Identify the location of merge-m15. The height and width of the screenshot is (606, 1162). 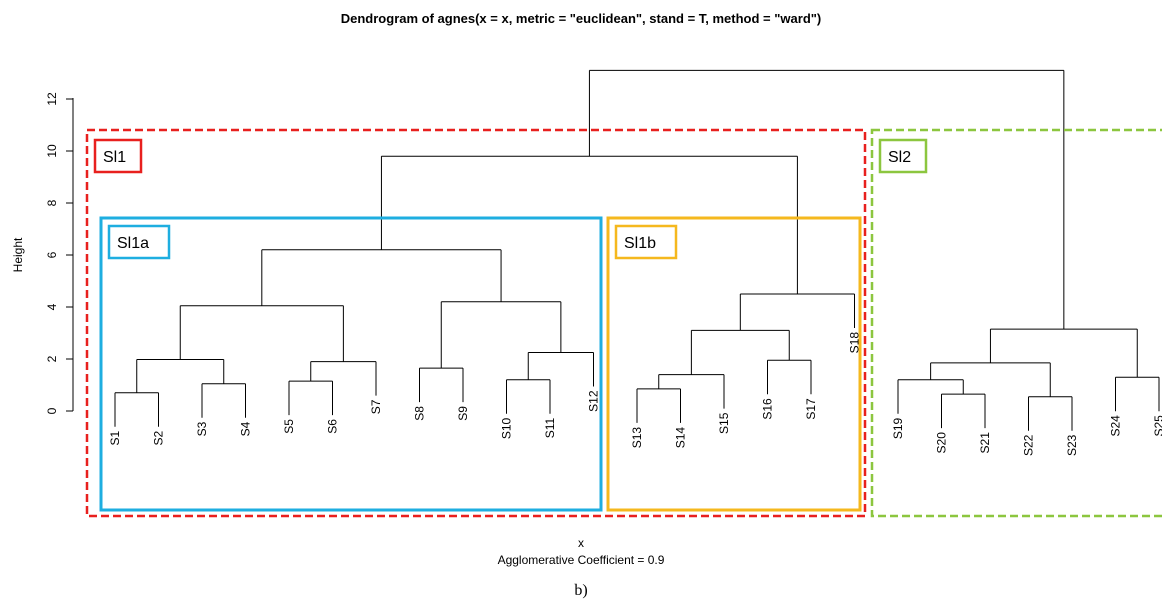
(740, 352).